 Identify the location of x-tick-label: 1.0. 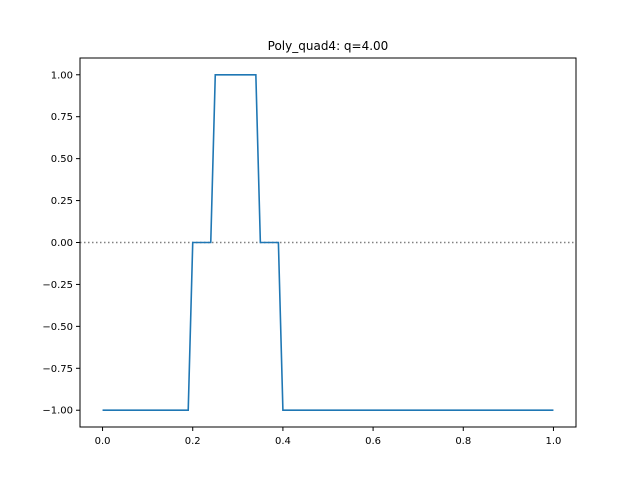
(554, 441).